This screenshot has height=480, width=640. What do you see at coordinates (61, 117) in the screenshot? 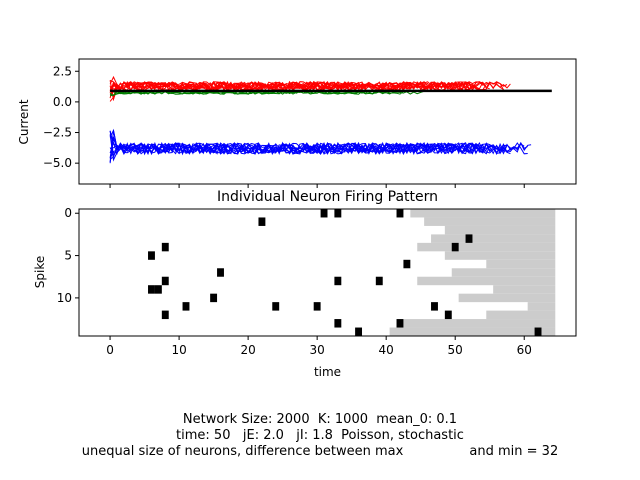
I see `current-y-ticks: 2.5 0.0 −2.5 −5.0` at bounding box center [61, 117].